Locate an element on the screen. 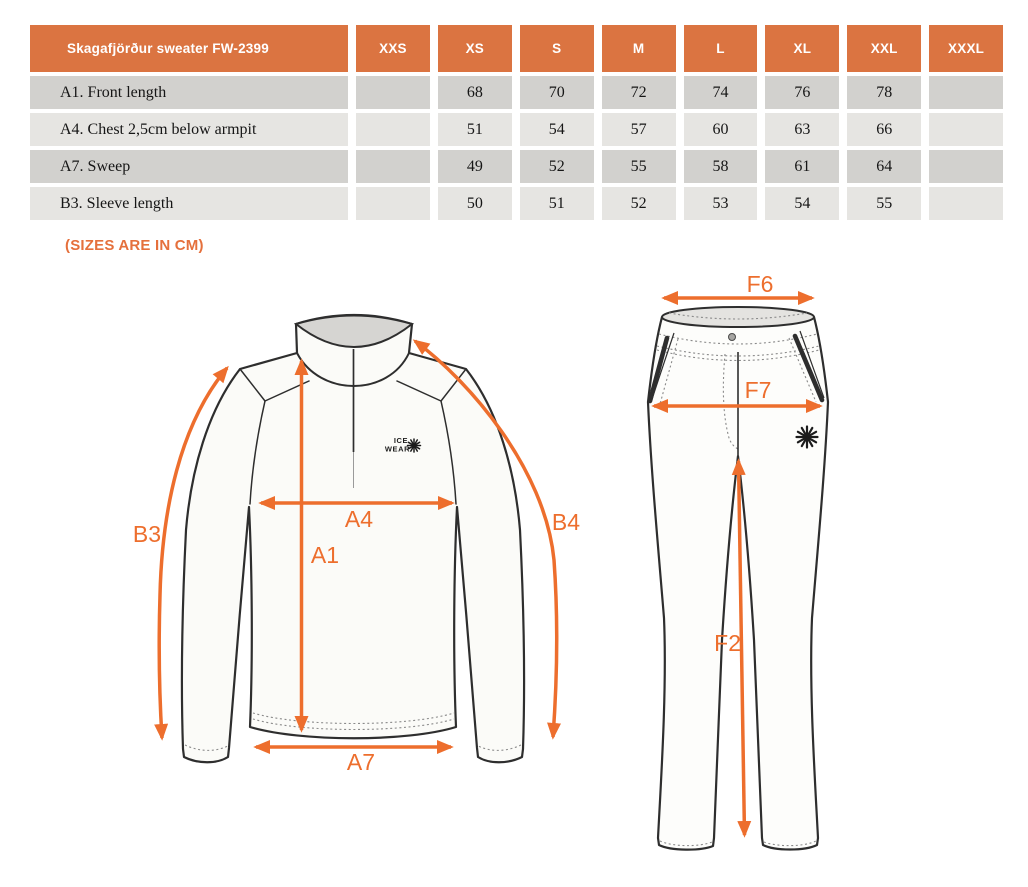  pocket-openings is located at coordinates (736, 367).